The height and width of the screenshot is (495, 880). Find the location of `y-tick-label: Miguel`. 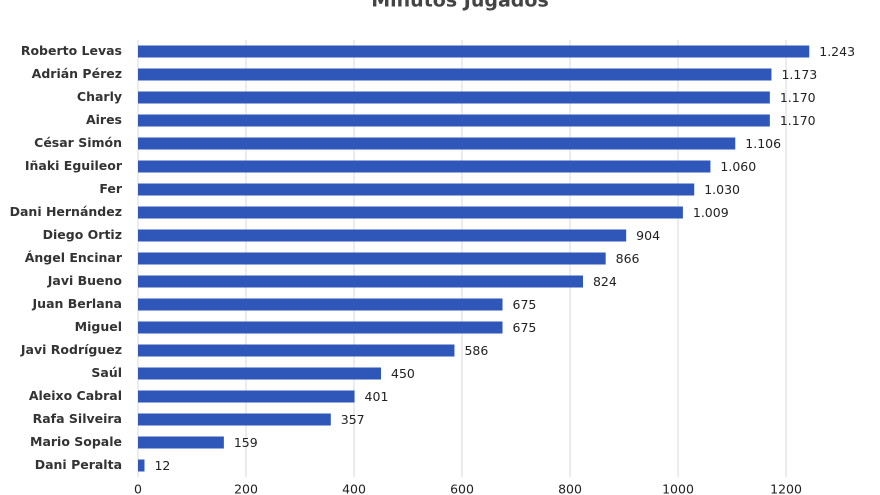

y-tick-label: Miguel is located at coordinates (98, 326).